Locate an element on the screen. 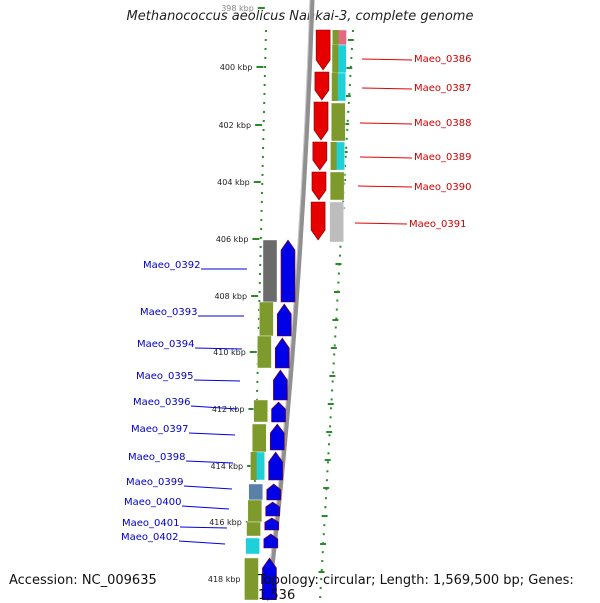 The width and height of the screenshot is (600, 603). reverse-gene-label: Maeo_0395 is located at coordinates (164, 376).